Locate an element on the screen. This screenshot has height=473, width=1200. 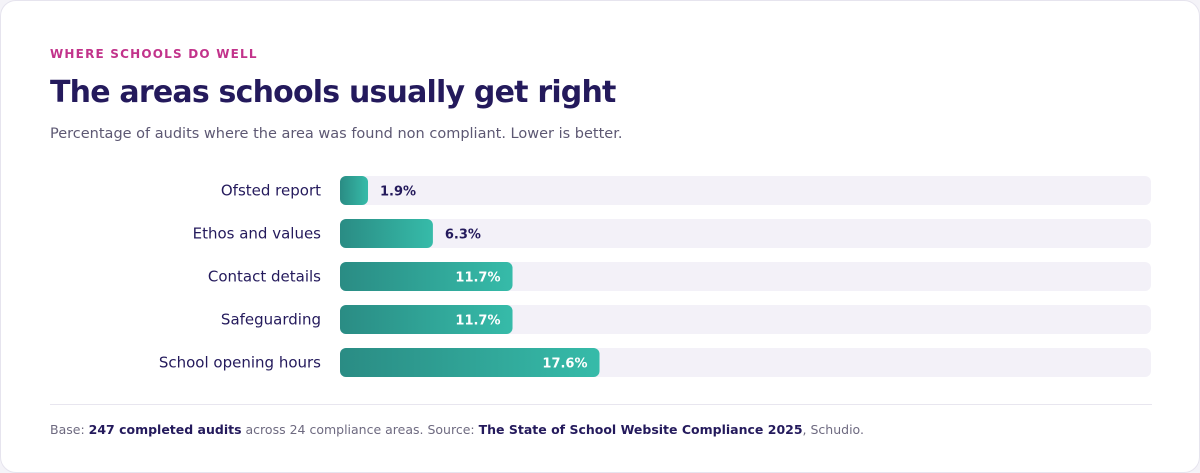
category-label: School opening hours is located at coordinates (240, 363).